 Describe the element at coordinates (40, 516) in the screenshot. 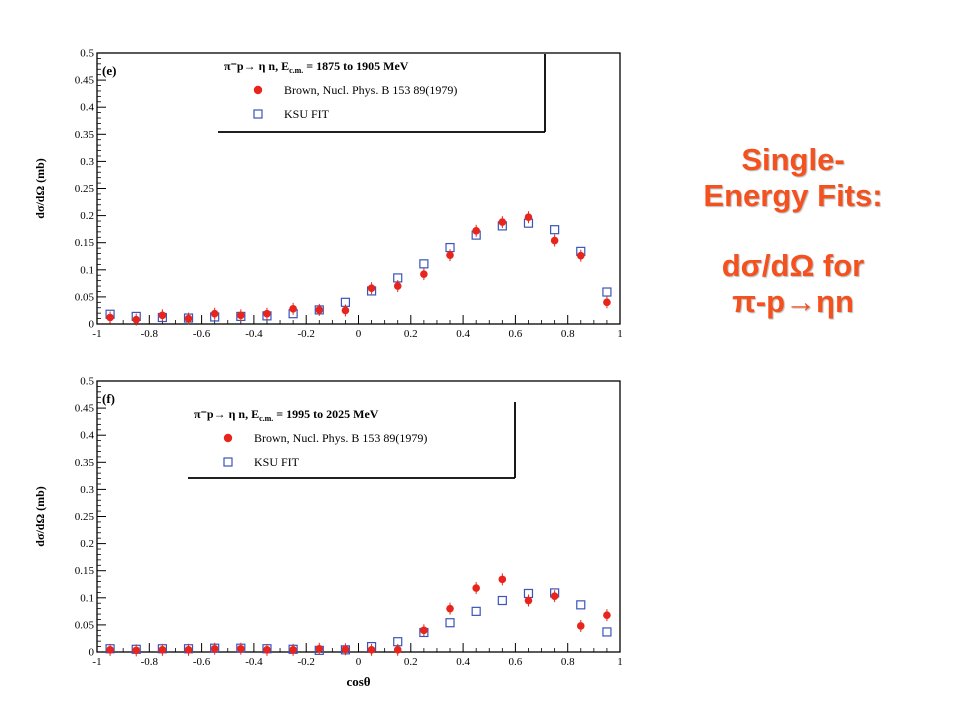

I see `panel-f-y-axis-label: dσ/dΩ (mb)` at that location.